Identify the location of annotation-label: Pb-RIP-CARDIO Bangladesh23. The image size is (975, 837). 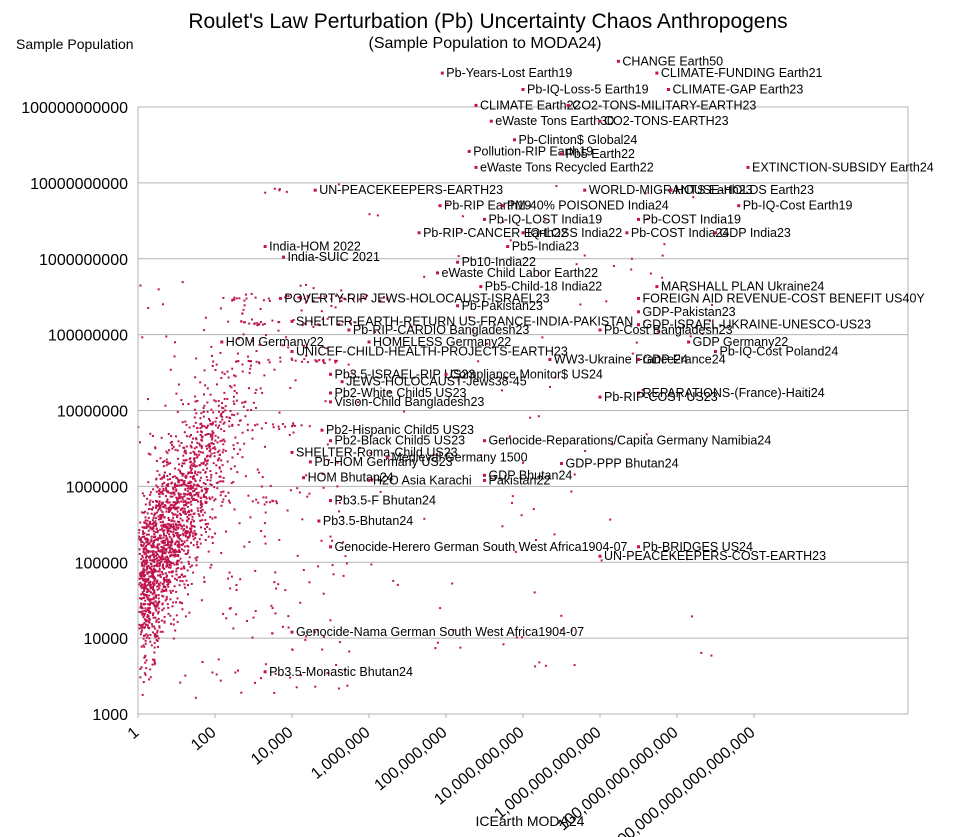
(441, 330).